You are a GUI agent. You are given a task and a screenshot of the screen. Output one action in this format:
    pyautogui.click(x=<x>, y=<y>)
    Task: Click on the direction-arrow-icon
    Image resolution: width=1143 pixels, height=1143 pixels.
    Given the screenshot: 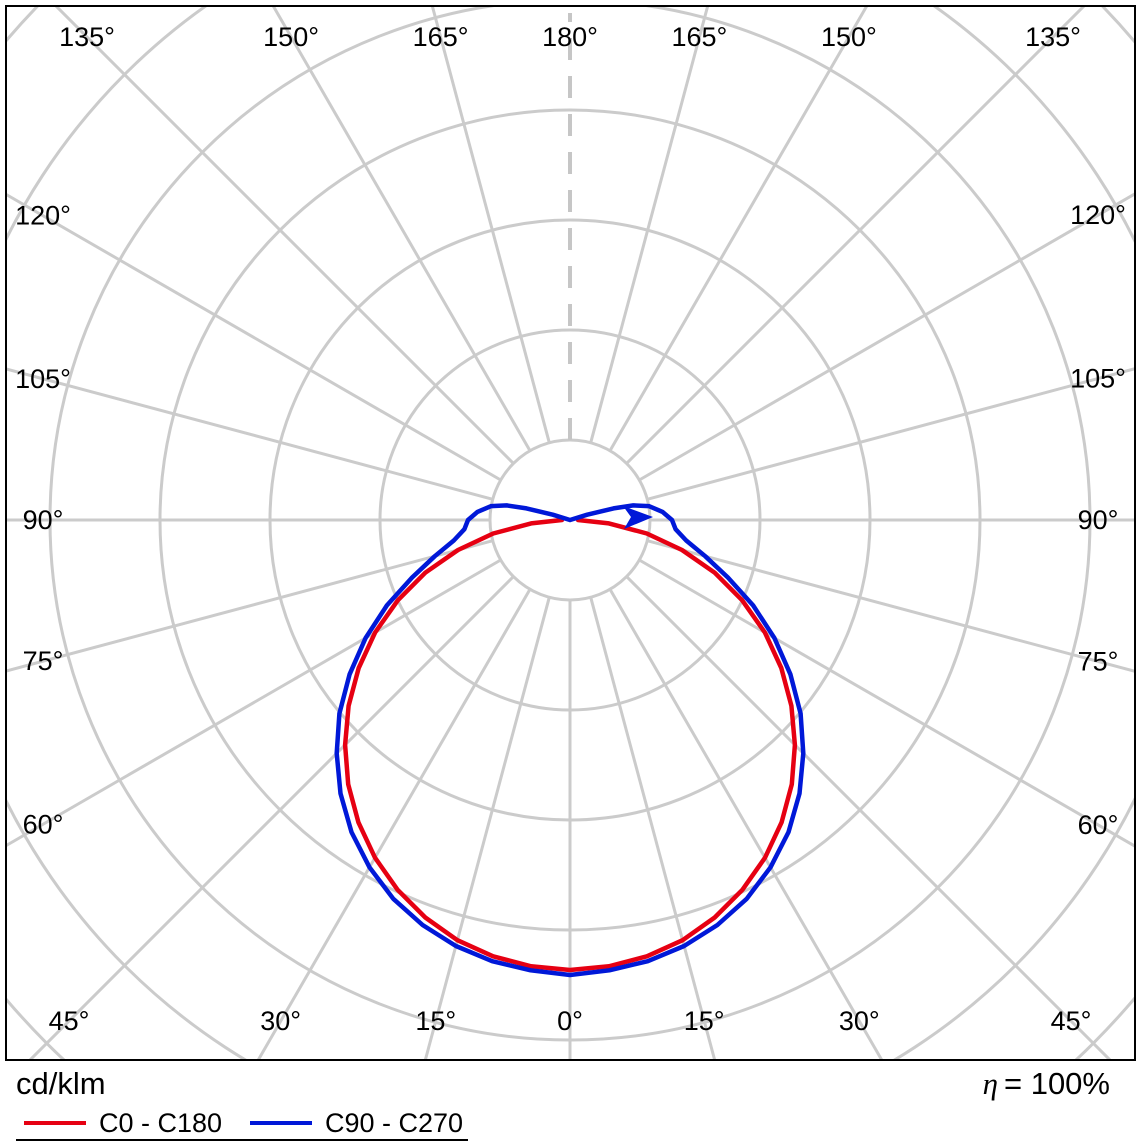 What is the action you would take?
    pyautogui.click(x=638, y=517)
    